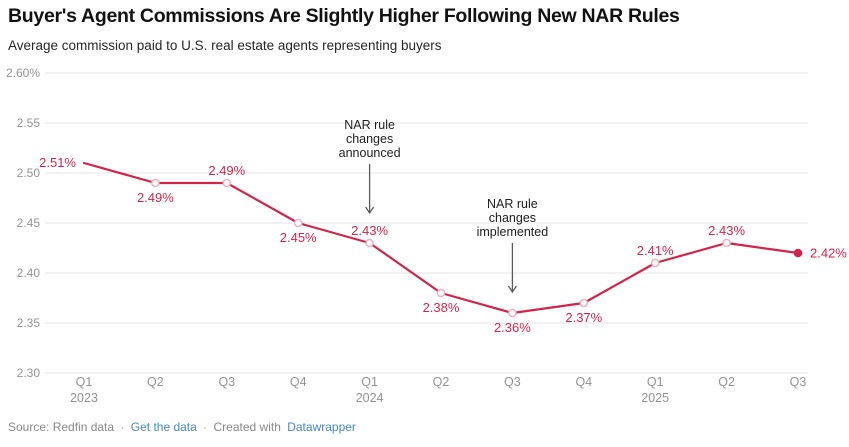 Image resolution: width=849 pixels, height=447 pixels. What do you see at coordinates (828, 253) in the screenshot?
I see `data-point-label: 2.42%` at bounding box center [828, 253].